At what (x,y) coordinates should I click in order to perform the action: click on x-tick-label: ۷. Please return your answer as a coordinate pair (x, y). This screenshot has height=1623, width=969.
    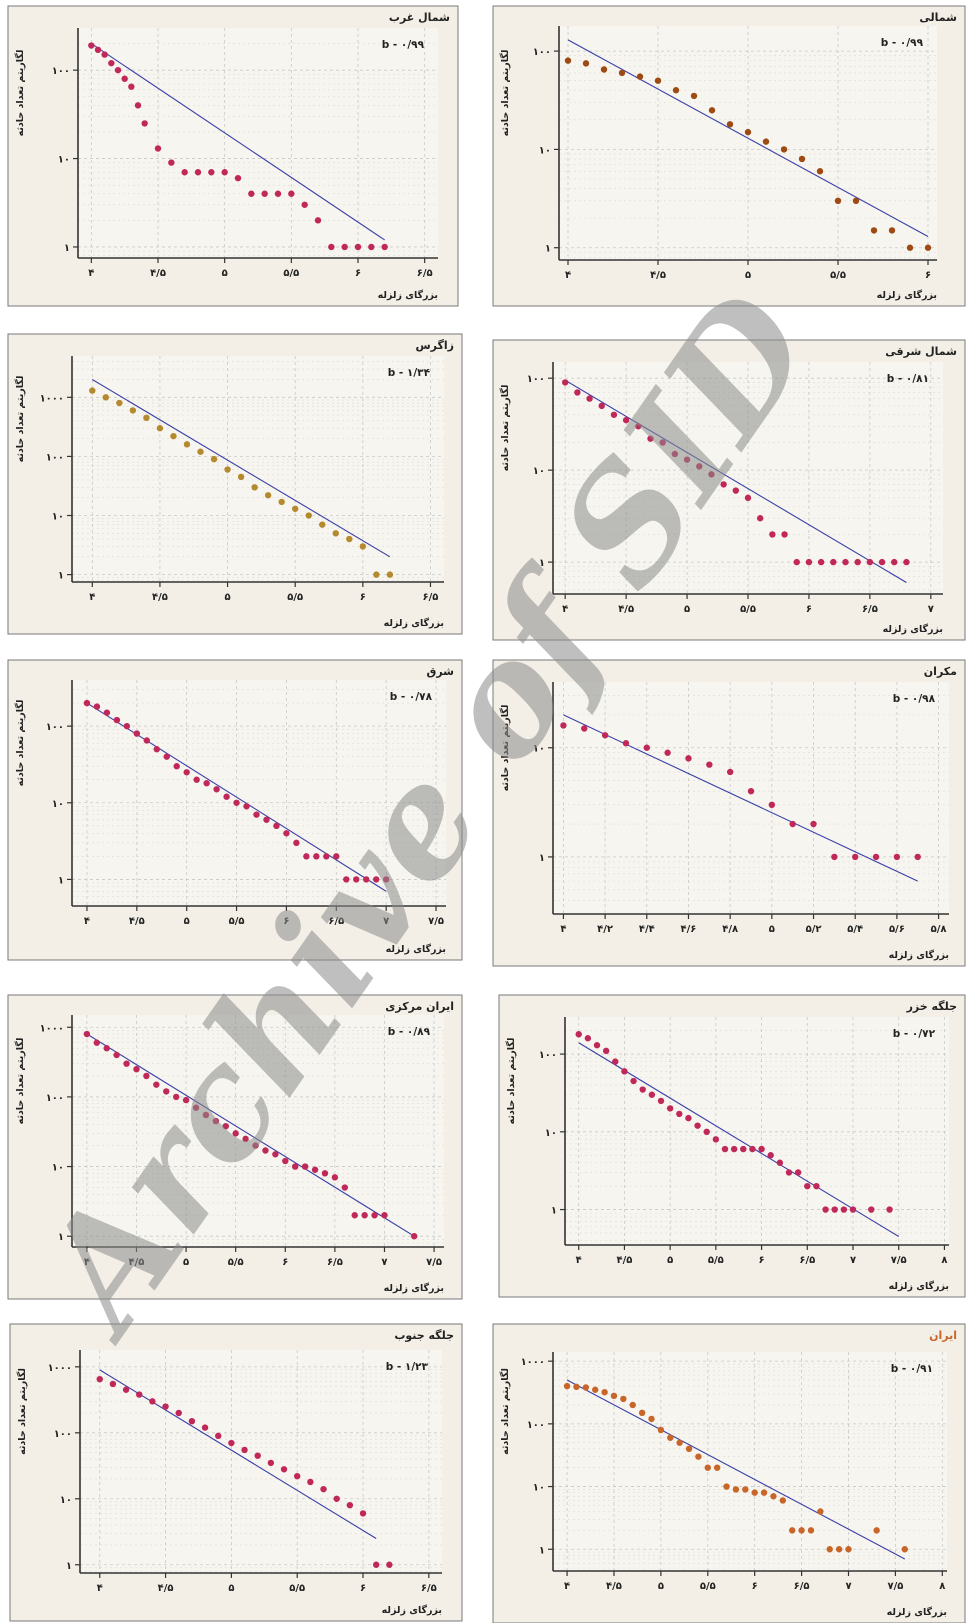
    Looking at the image, I should click on (386, 921).